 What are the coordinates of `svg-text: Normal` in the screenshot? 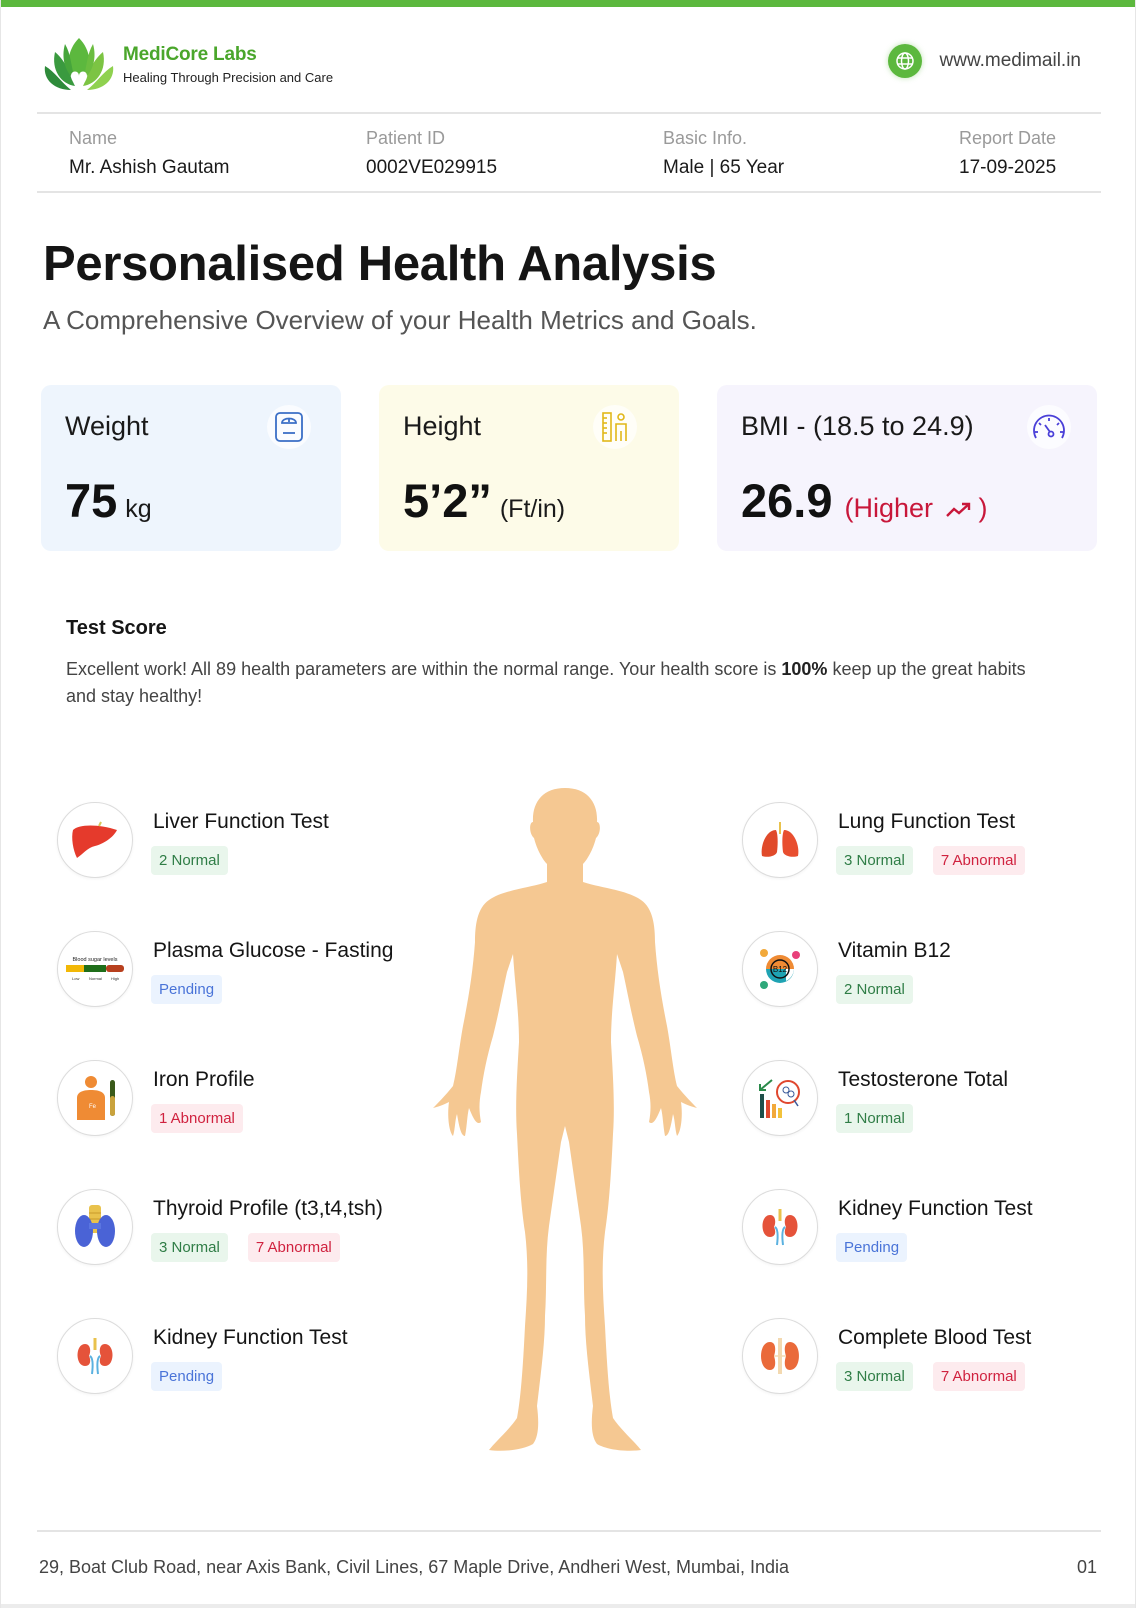 It's located at (95, 978).